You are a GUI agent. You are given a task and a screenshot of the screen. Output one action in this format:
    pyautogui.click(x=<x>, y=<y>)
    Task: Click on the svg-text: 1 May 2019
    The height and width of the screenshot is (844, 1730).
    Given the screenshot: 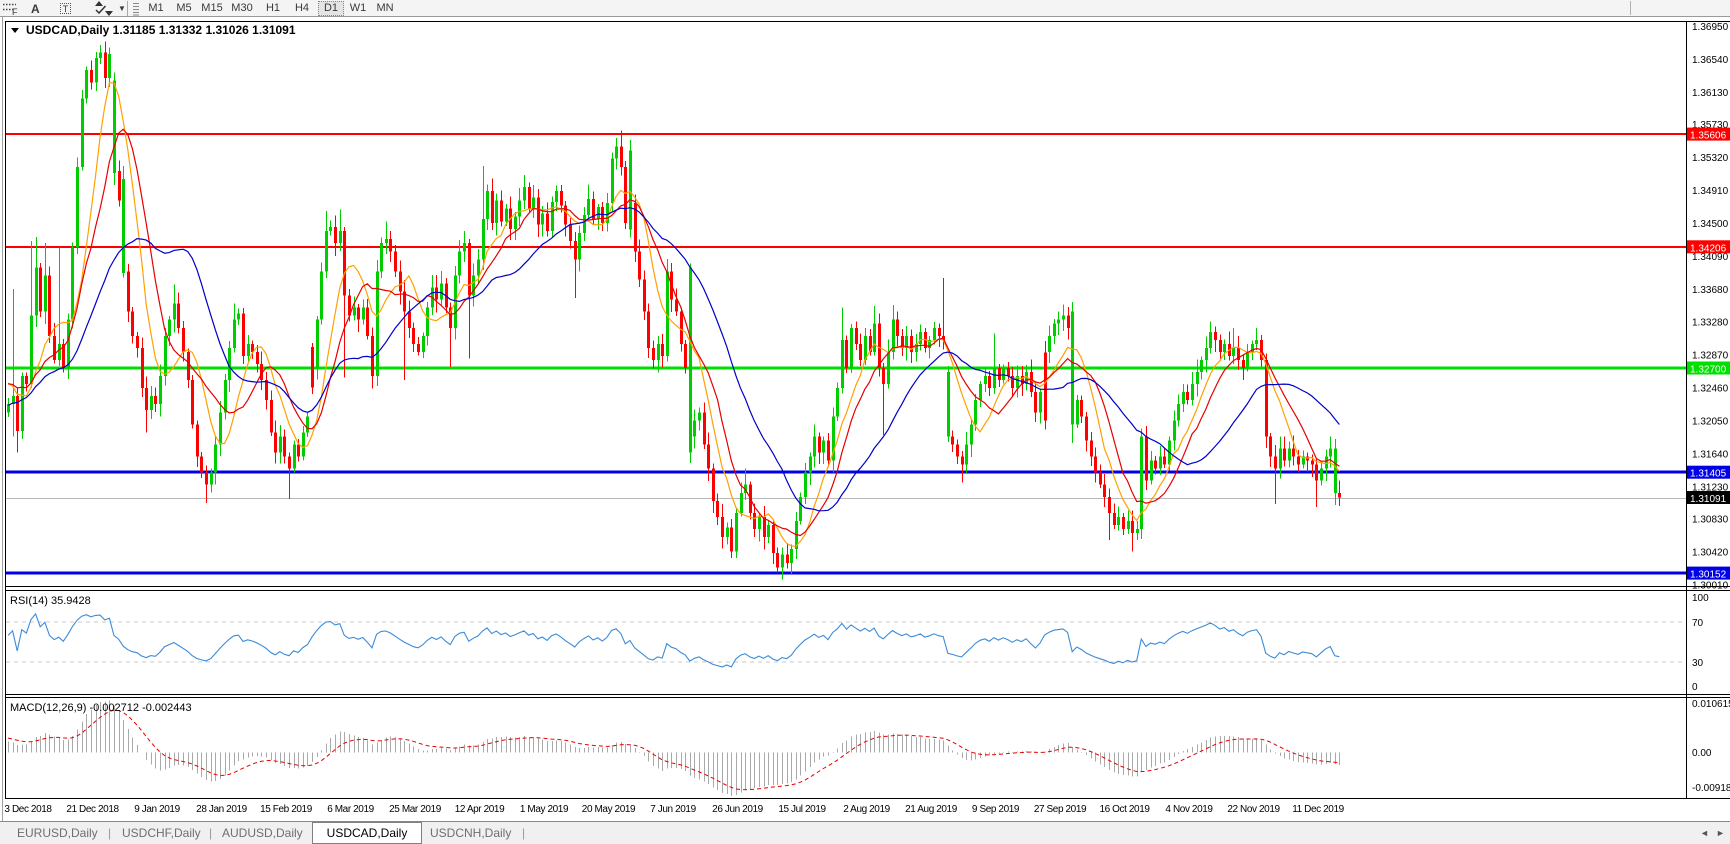 What is the action you would take?
    pyautogui.click(x=544, y=809)
    